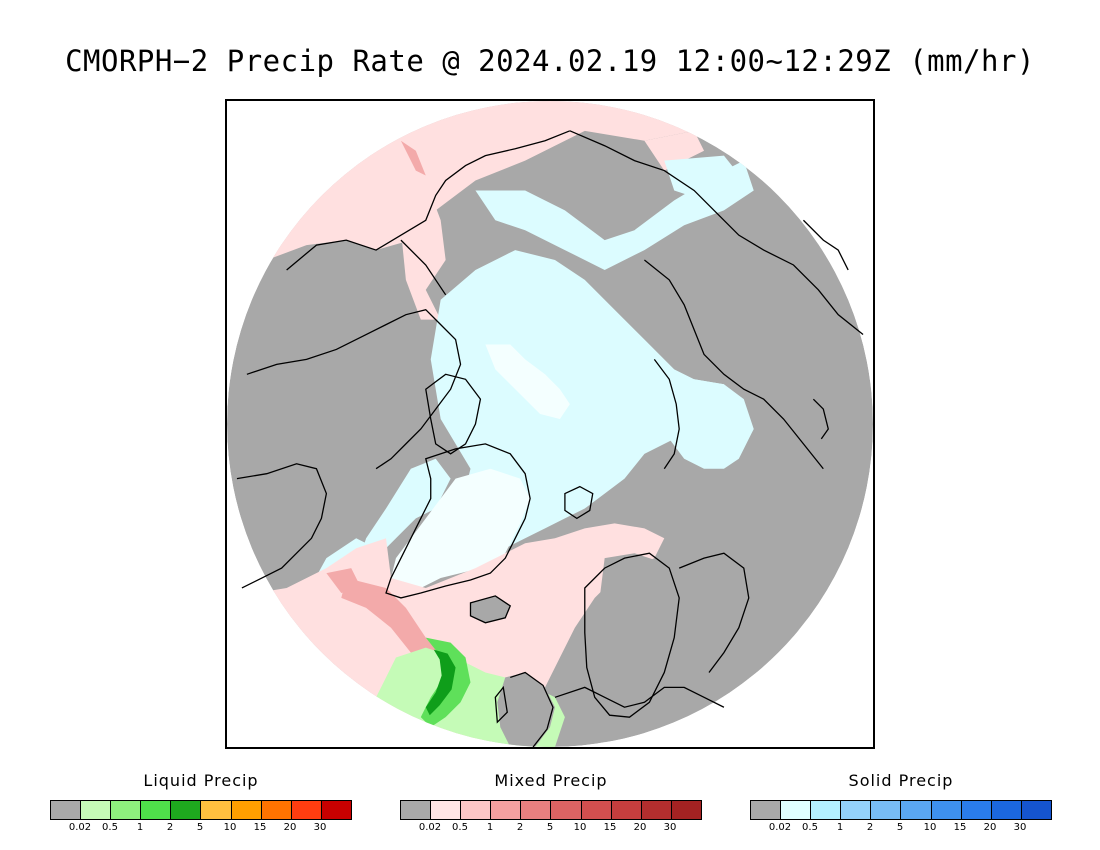 Image resolution: width=1100 pixels, height=850 pixels. What do you see at coordinates (413, 158) in the screenshot?
I see `mixed-precip-band-kamchatka` at bounding box center [413, 158].